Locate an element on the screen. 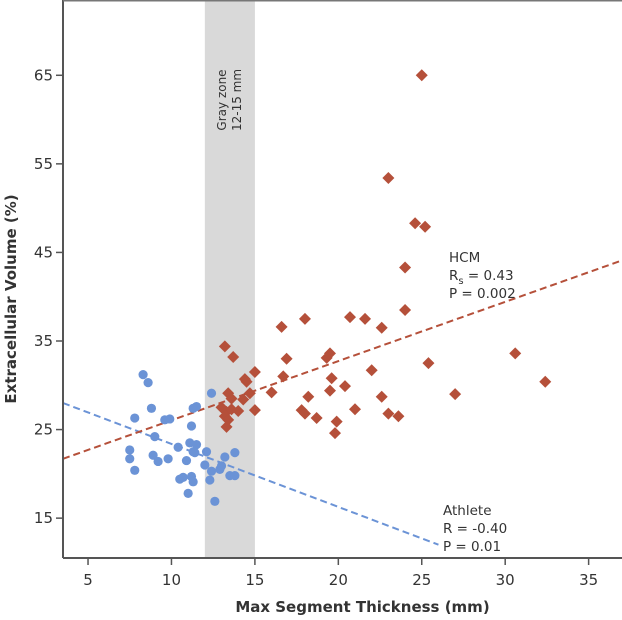 Image resolution: width=622 pixels, height=620 pixels. y-tick-label: 45 is located at coordinates (43, 252).